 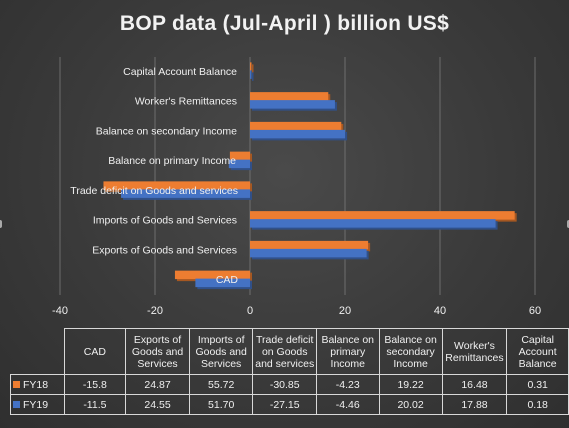 I want to click on x-tick-label: 60, so click(x=535, y=311).